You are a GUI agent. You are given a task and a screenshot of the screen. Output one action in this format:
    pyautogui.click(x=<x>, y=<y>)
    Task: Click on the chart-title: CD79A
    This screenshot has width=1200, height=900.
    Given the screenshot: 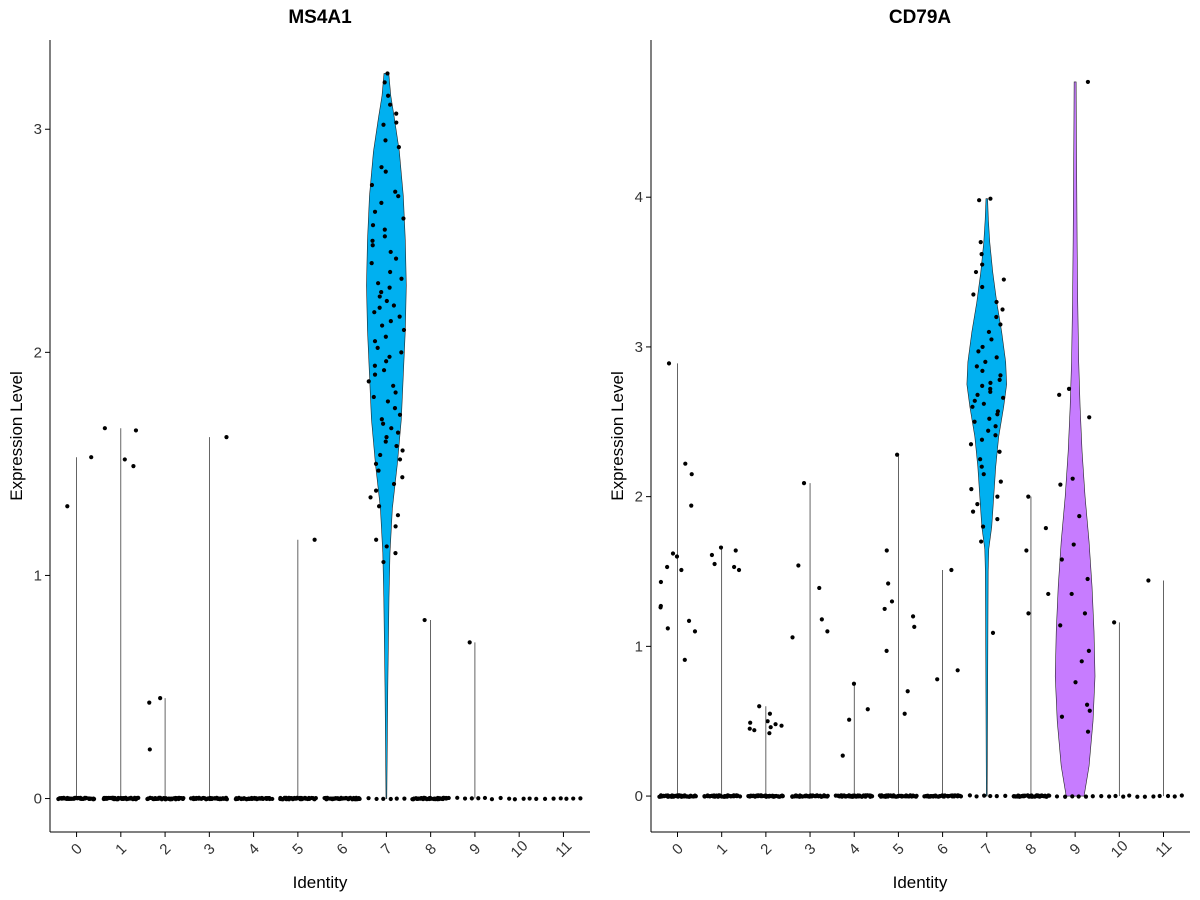 What is the action you would take?
    pyautogui.click(x=920, y=17)
    